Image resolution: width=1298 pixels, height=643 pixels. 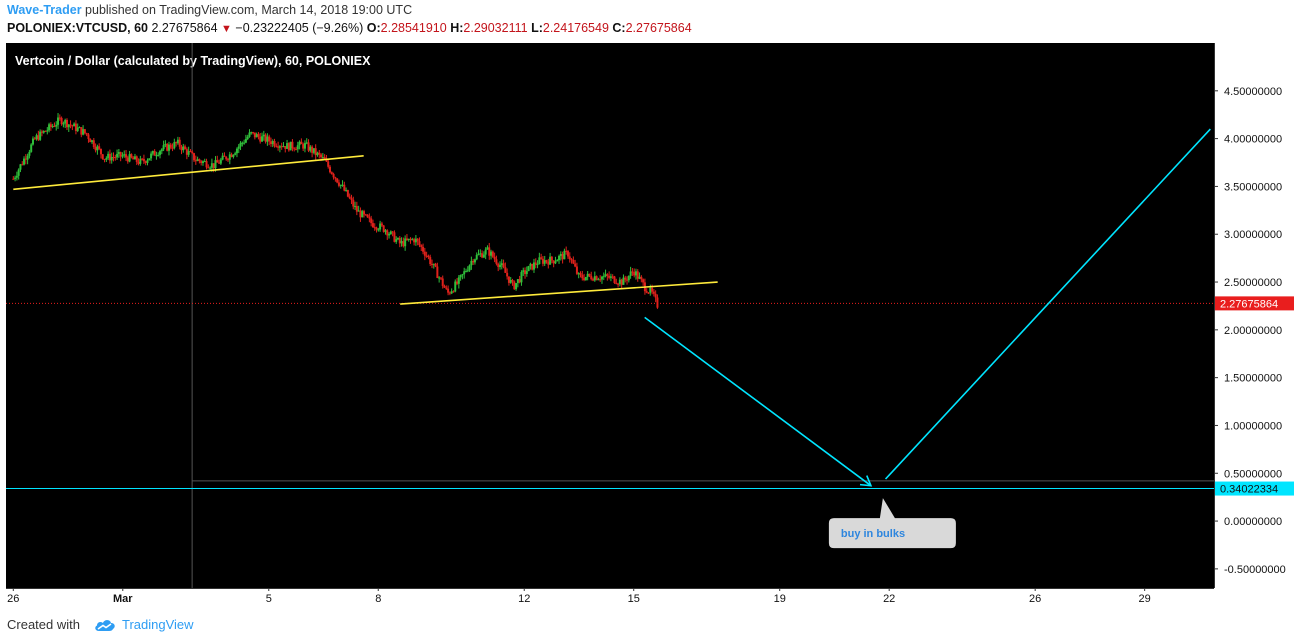 What do you see at coordinates (373, 28) in the screenshot?
I see `open-label: O:` at bounding box center [373, 28].